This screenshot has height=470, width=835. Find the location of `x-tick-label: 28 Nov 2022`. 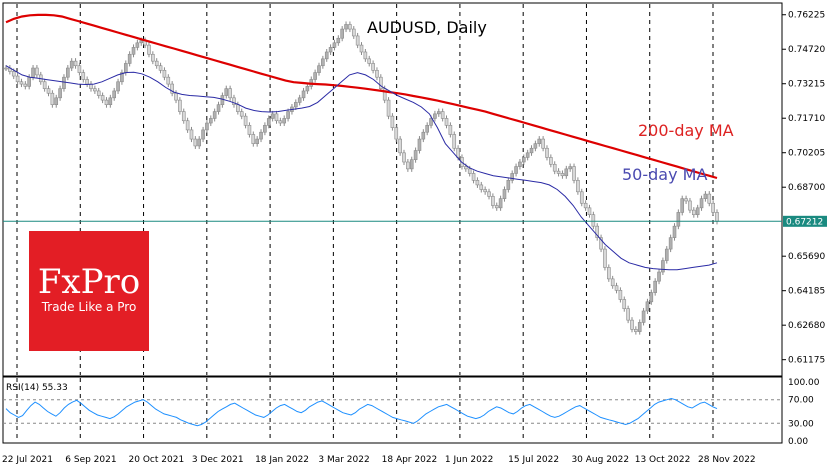

x-tick-label: 28 Nov 2022 is located at coordinates (727, 460).